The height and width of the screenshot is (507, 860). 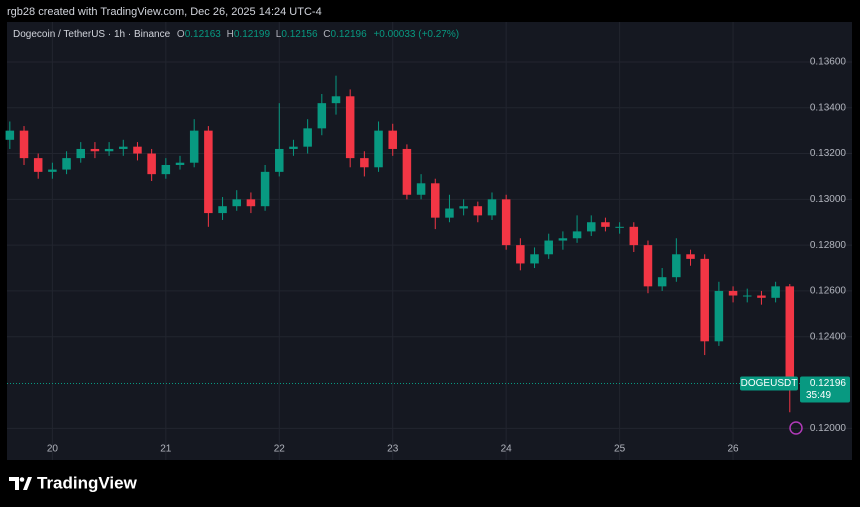 I want to click on legend-value: 0.12156, so click(x=299, y=34).